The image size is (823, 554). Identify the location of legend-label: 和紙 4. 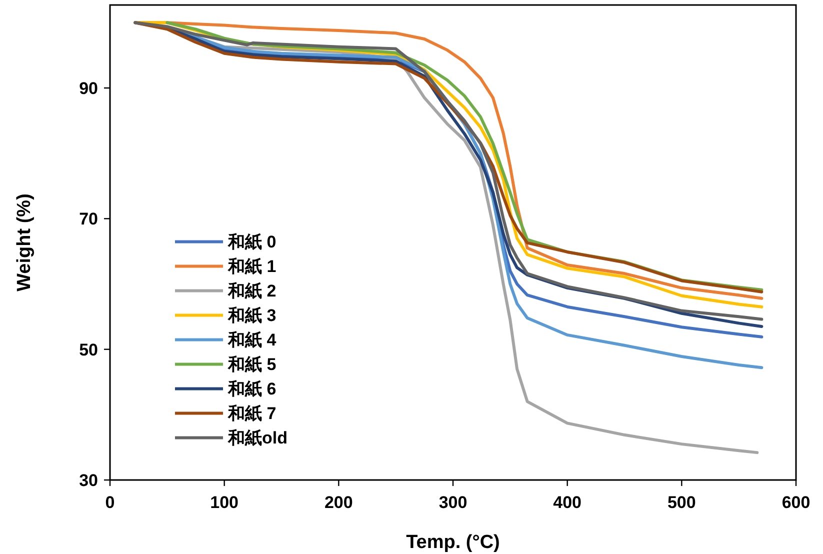
(252, 340).